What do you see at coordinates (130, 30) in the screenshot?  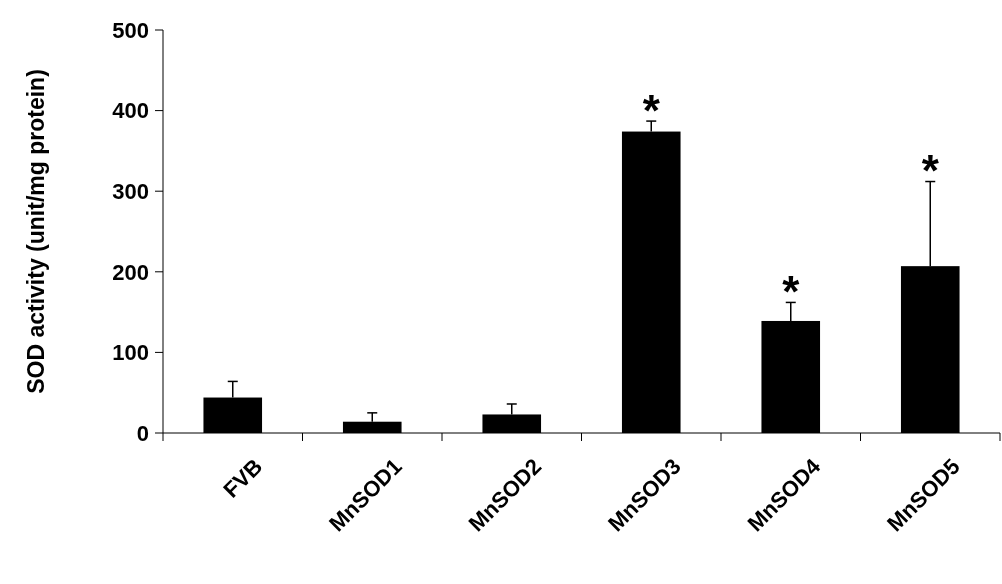 I see `y-tick-label: 500` at bounding box center [130, 30].